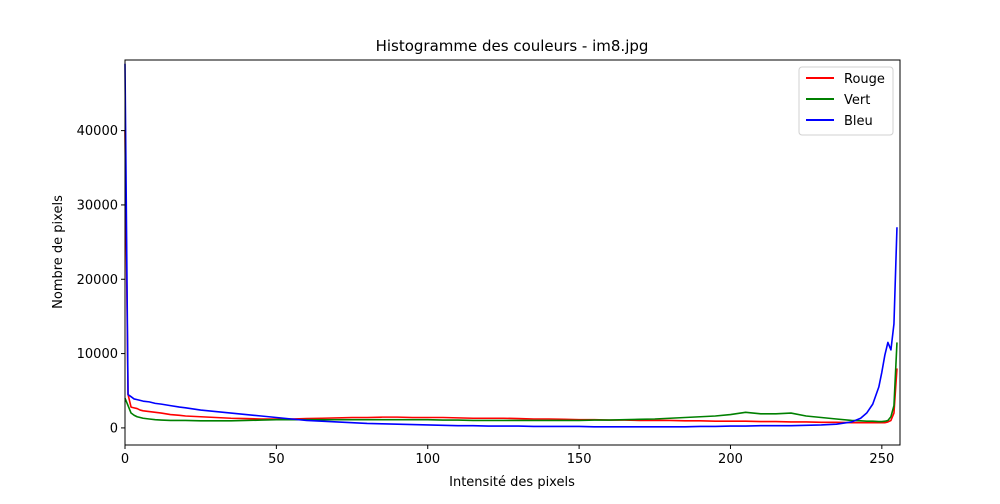  I want to click on x-tick-label: 0, so click(125, 459).